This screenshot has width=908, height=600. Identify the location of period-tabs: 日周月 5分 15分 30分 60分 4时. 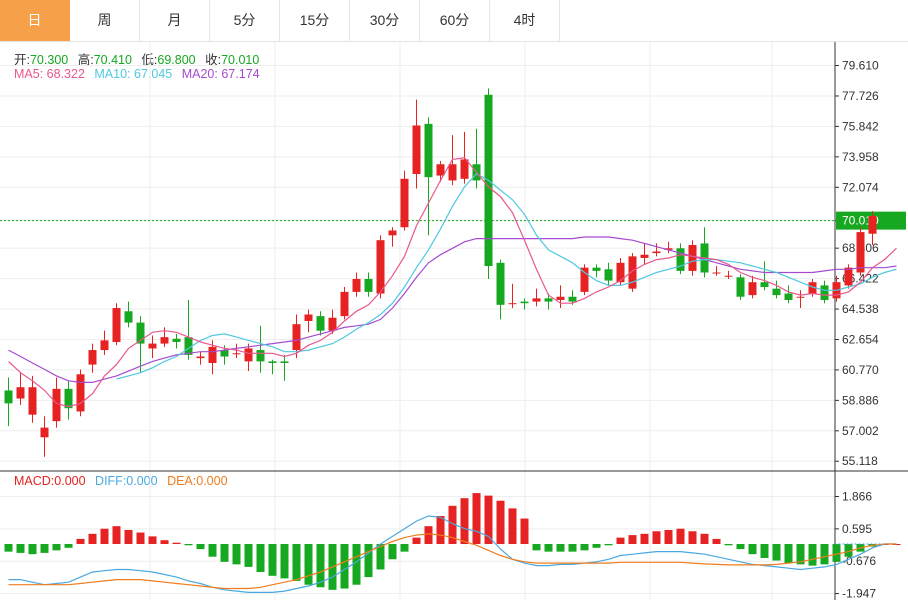
(454, 21).